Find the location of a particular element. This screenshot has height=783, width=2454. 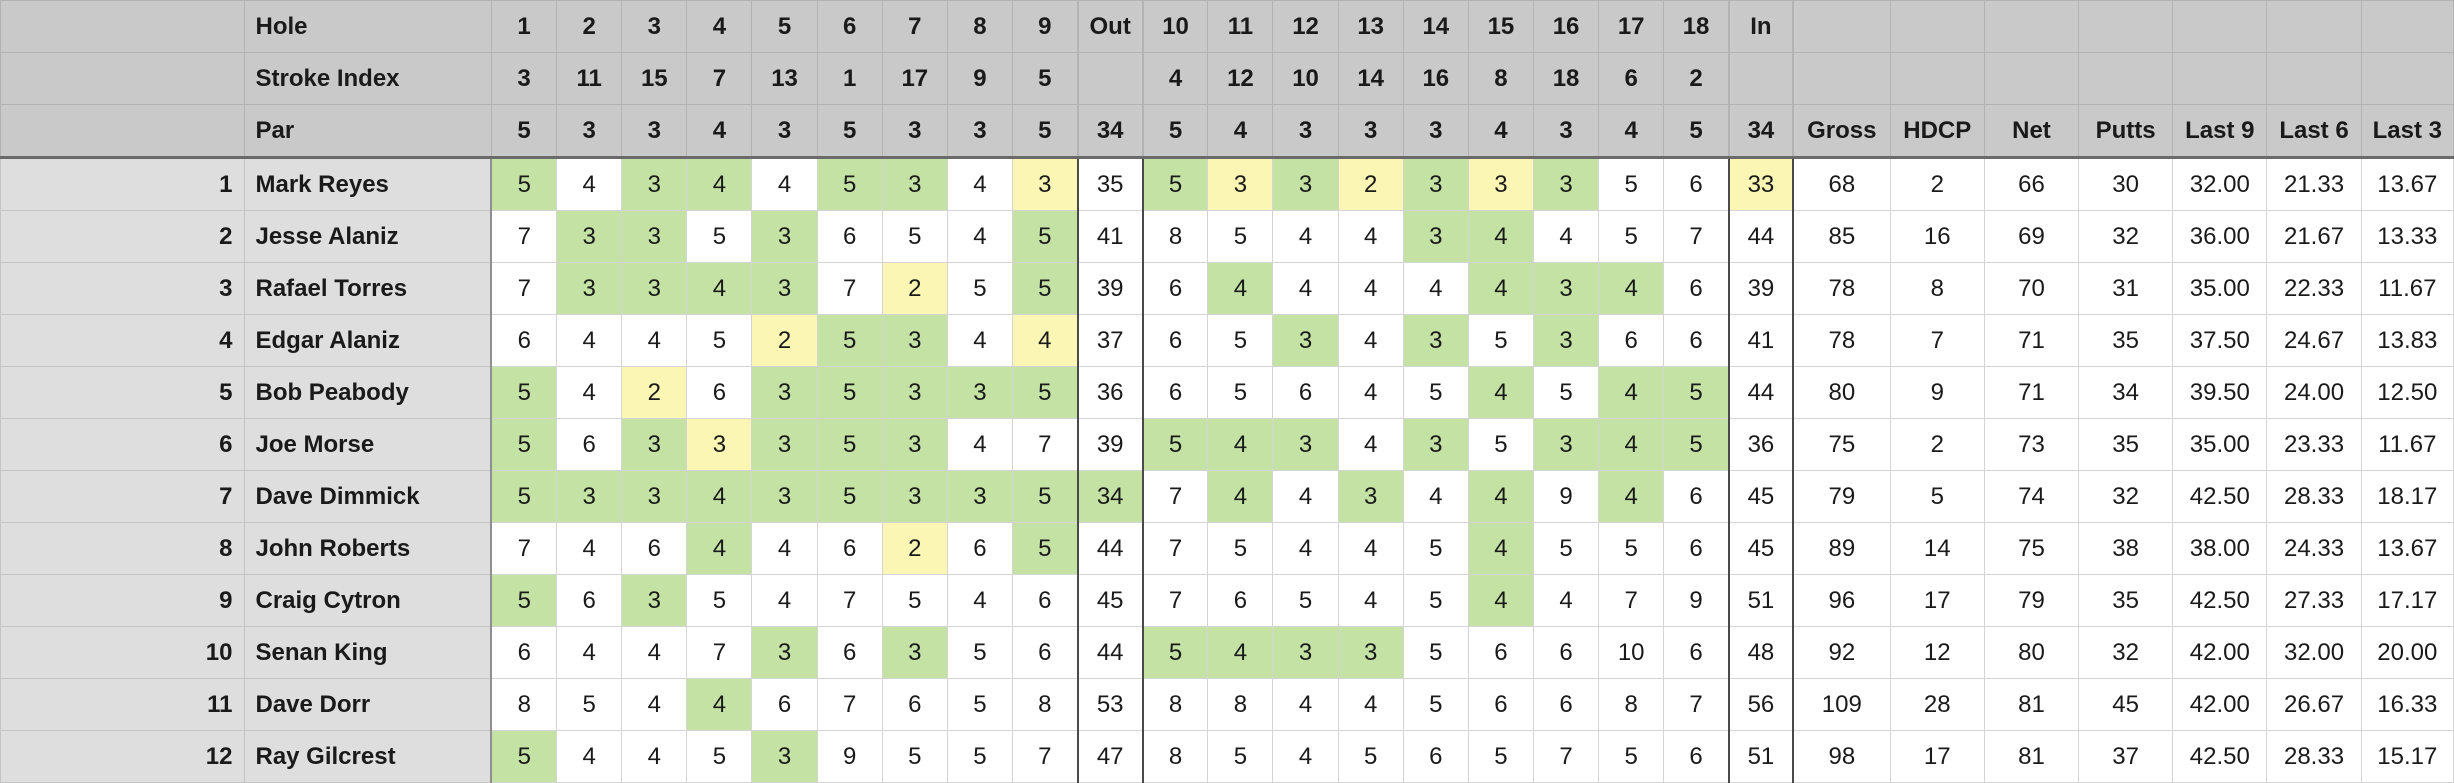

putts-cell: 34 is located at coordinates (2126, 392).